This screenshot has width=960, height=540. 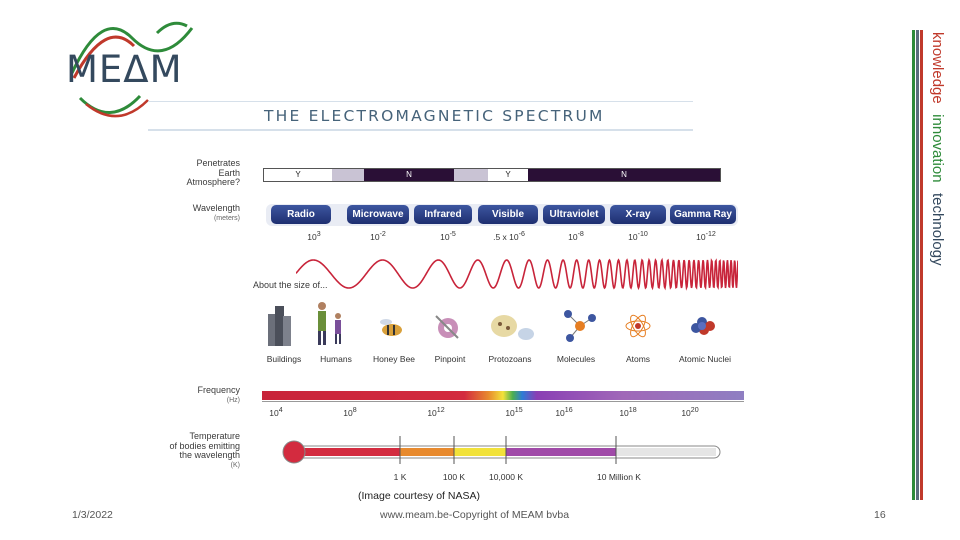 I want to click on wave-svg, so click(x=517, y=274).